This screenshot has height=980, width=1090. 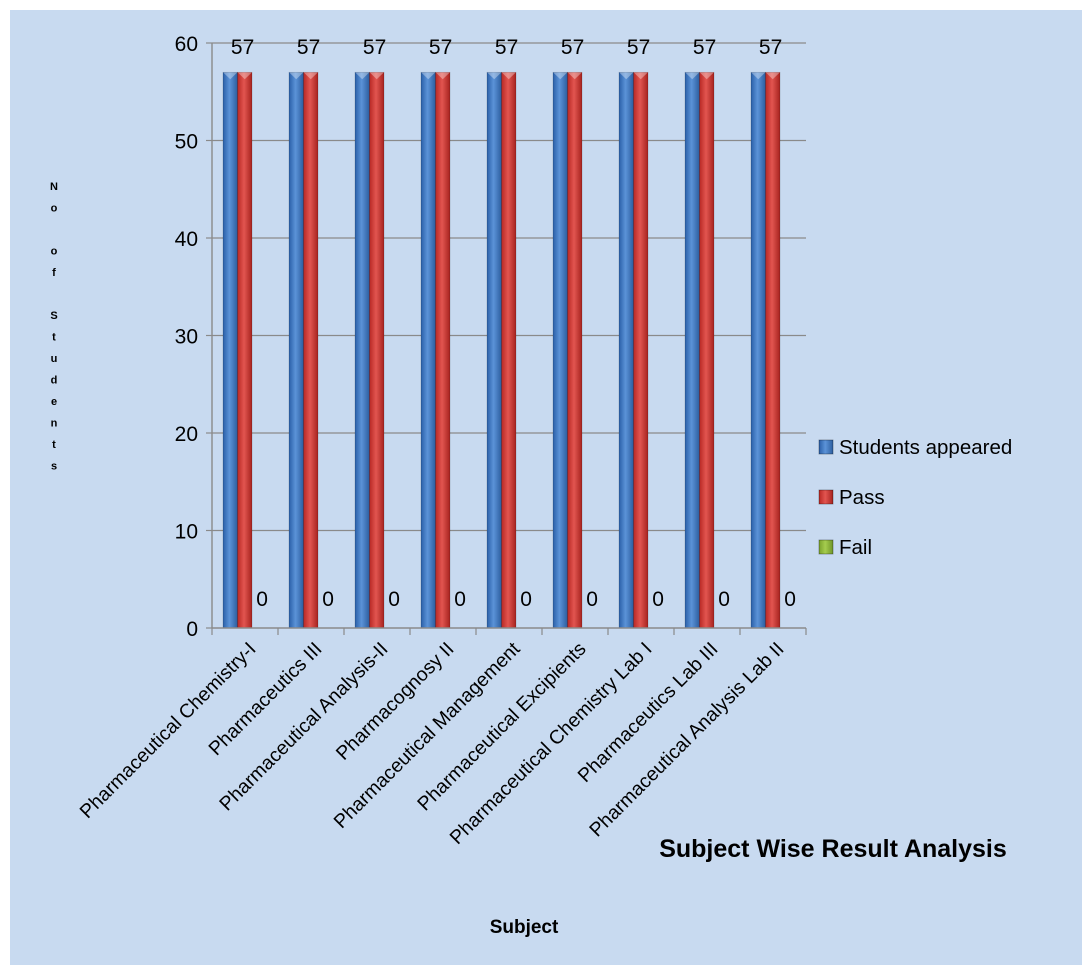 What do you see at coordinates (54, 359) in the screenshot?
I see `y-axis-title-letter: u` at bounding box center [54, 359].